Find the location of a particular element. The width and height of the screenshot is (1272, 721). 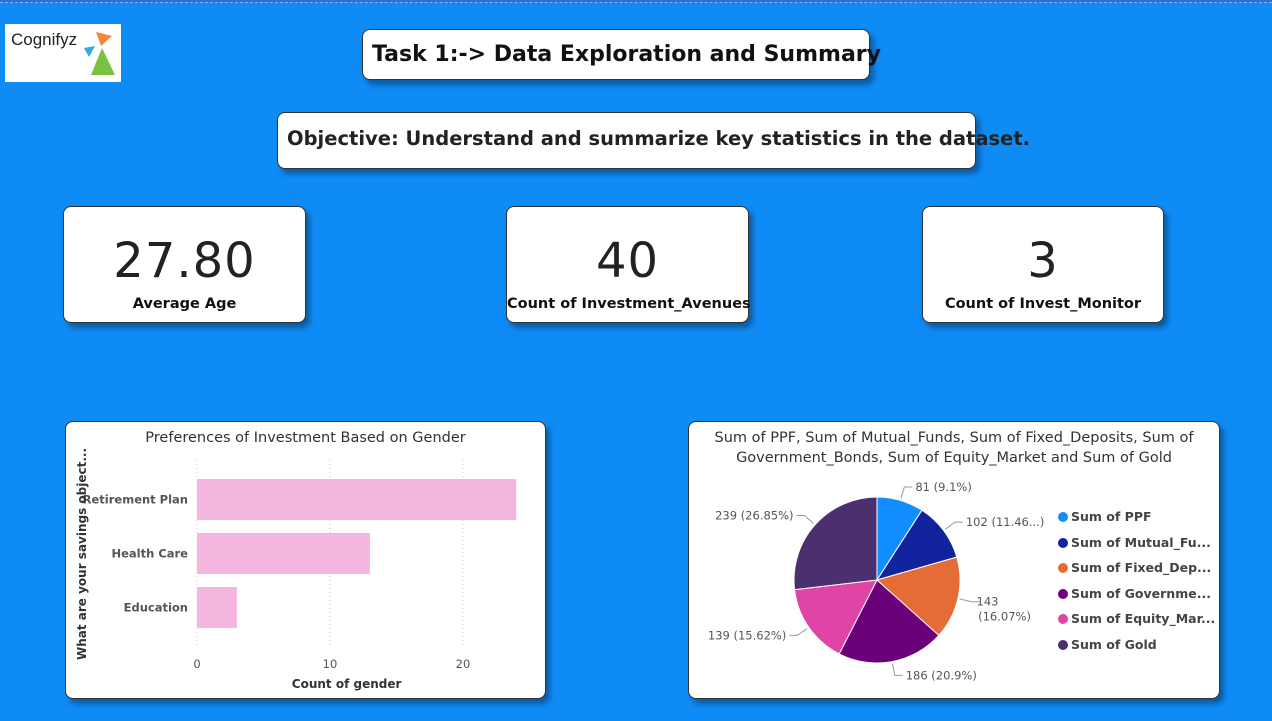

bar-retirement-plan is located at coordinates (357, 499).